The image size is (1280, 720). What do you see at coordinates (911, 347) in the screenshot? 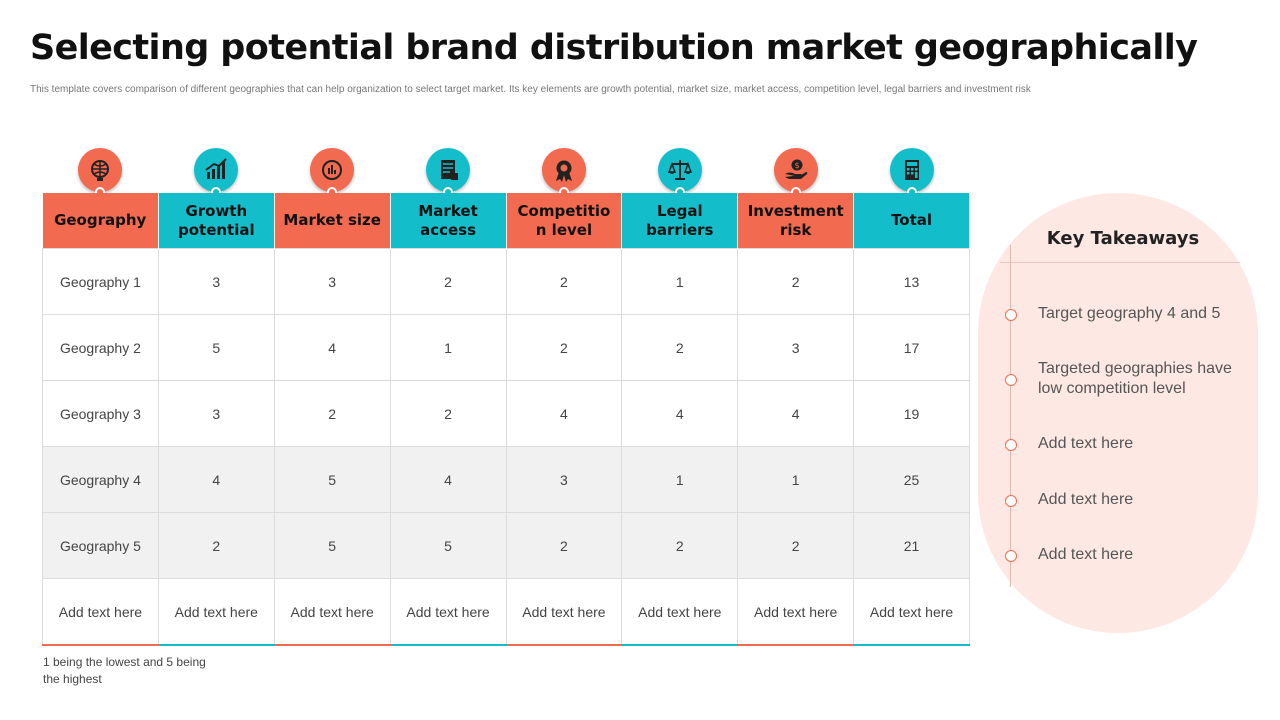
I see `table-cell: 17` at bounding box center [911, 347].